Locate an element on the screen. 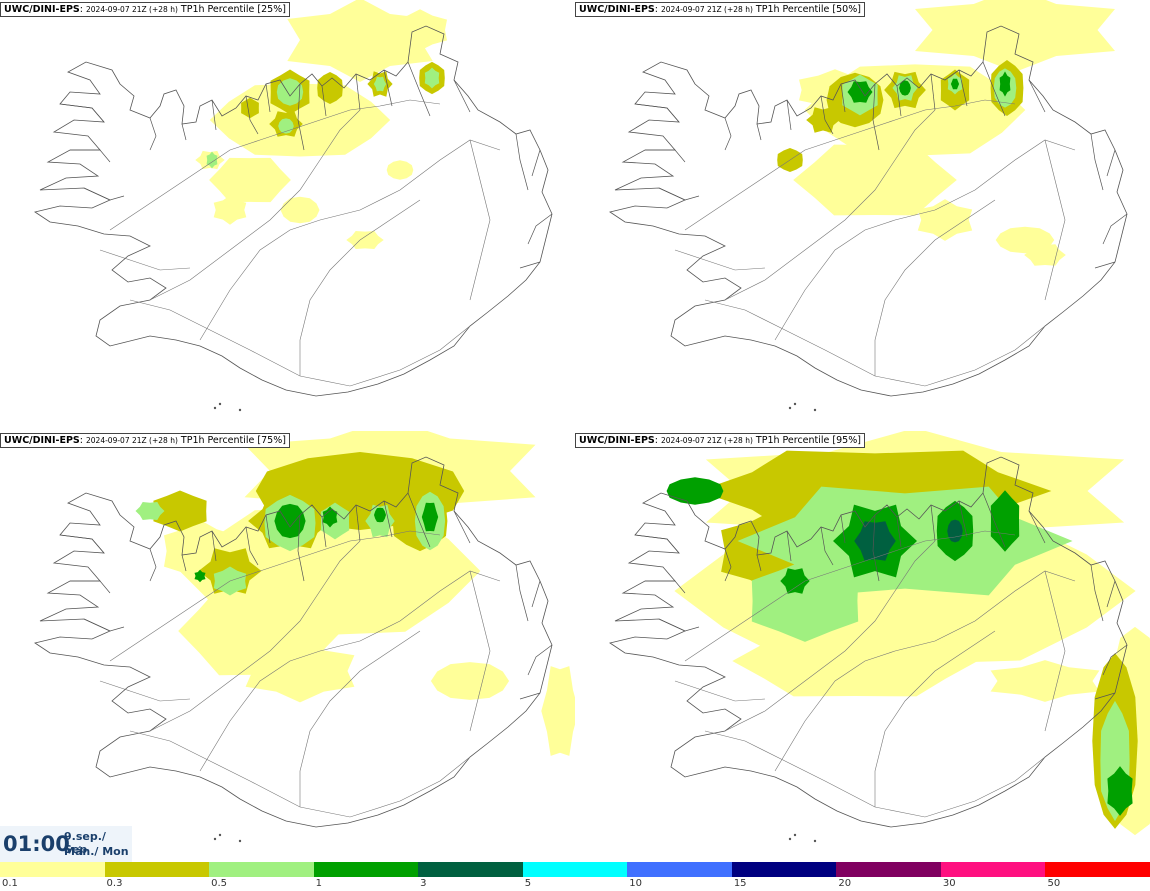 The image size is (1150, 891). valid-date: 9.sep./ Sep is located at coordinates (85, 843).